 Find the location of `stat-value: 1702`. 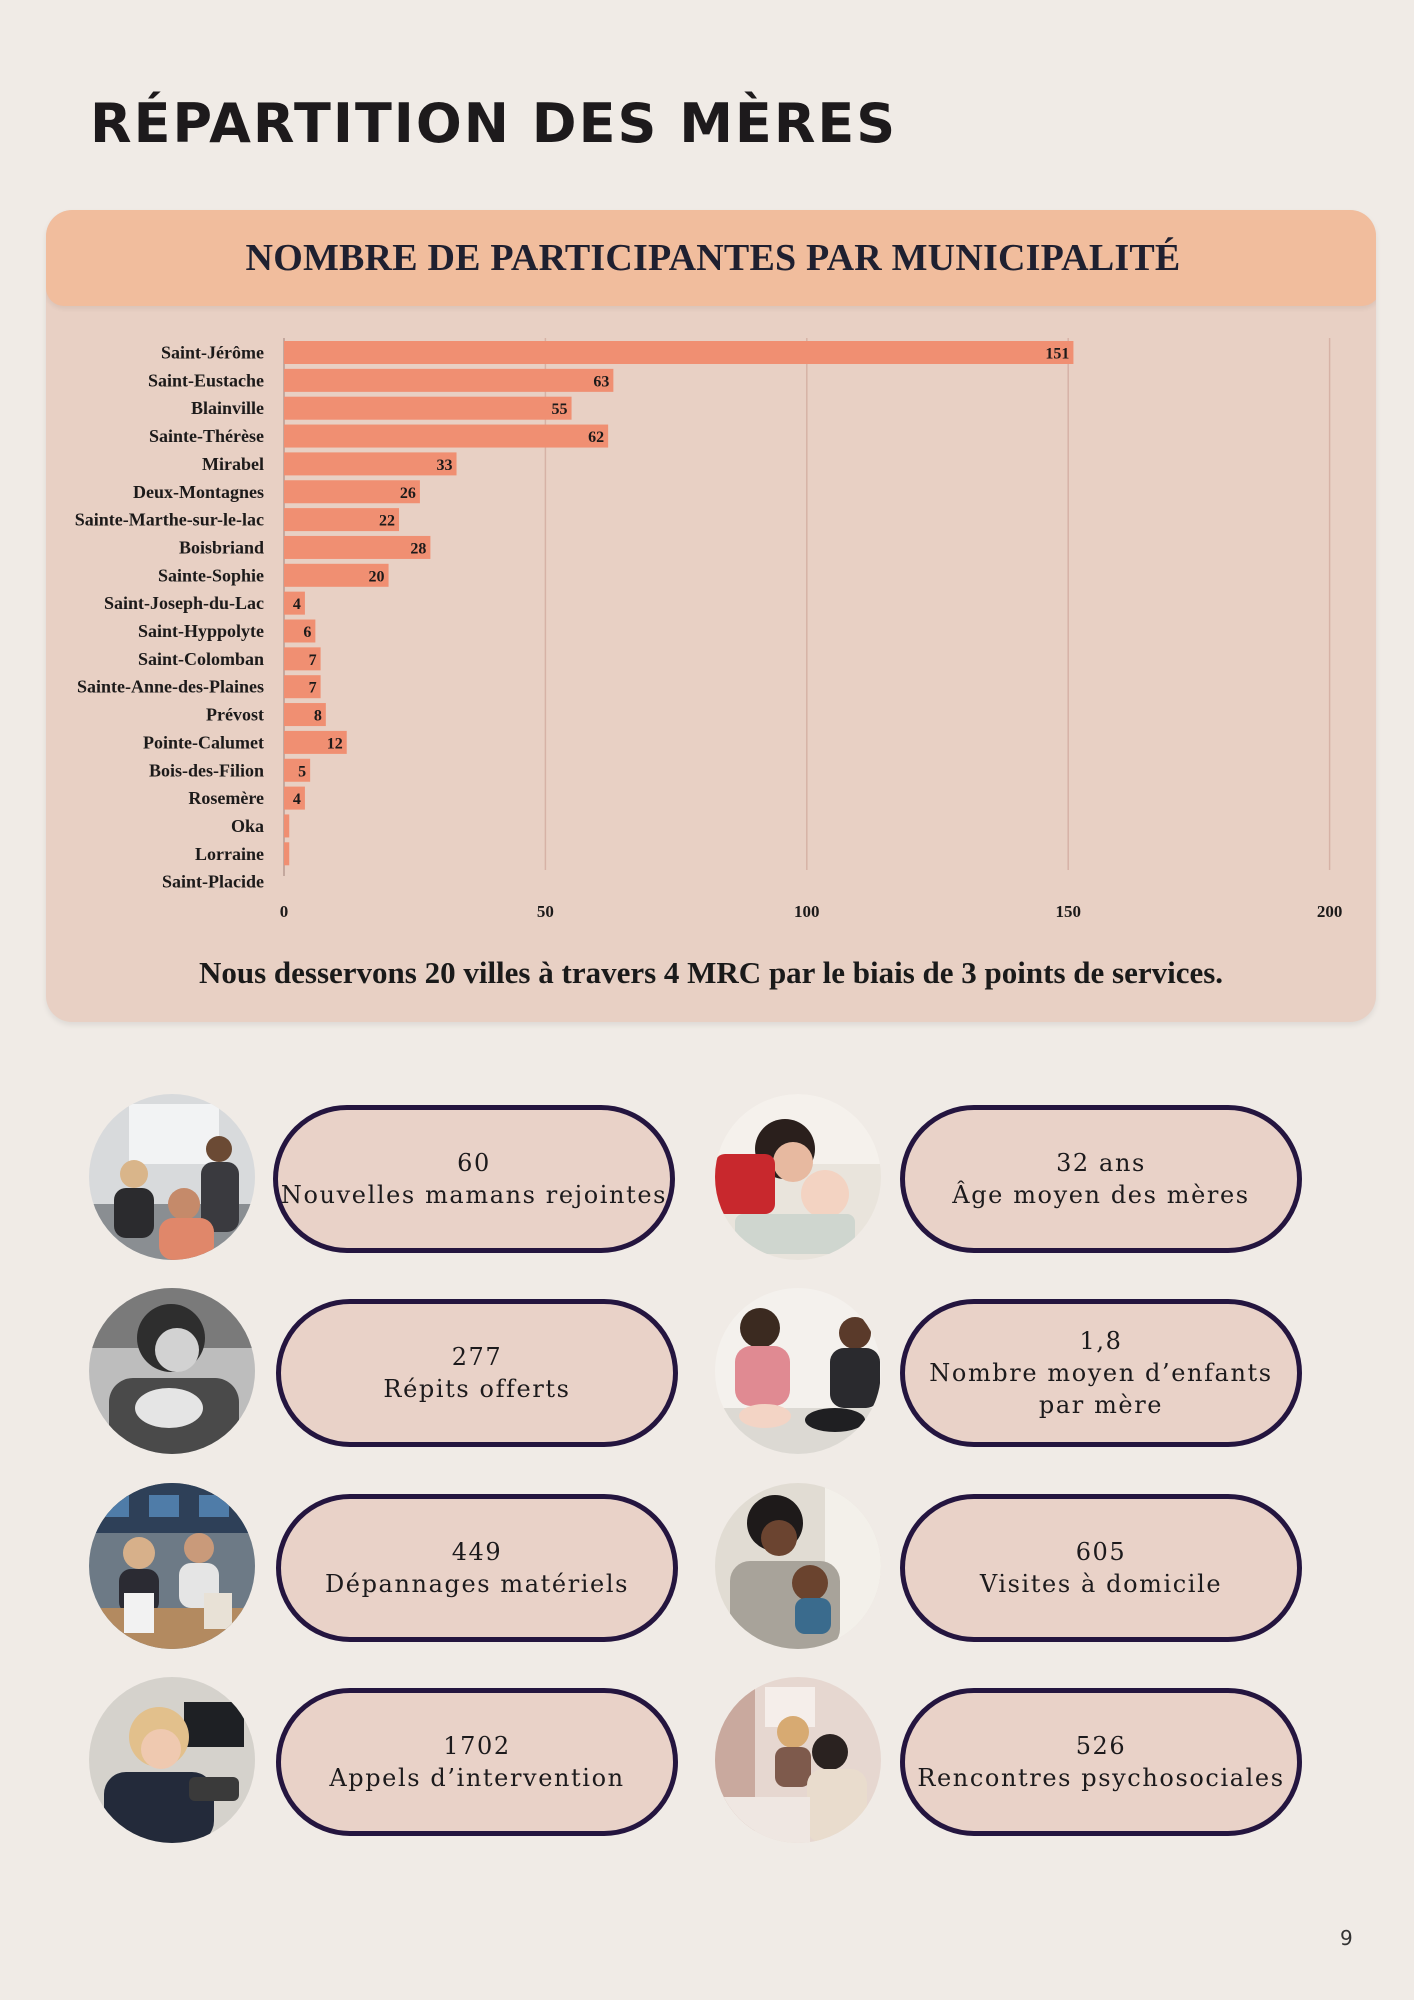

stat-value: 1702 is located at coordinates (477, 1746).